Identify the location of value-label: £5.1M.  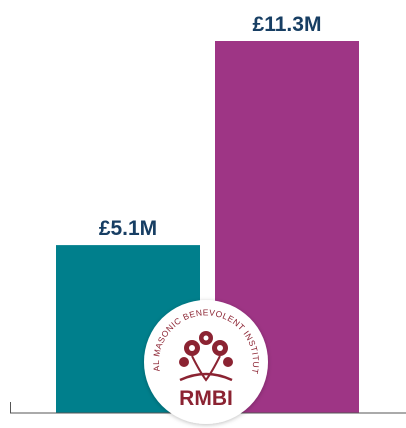
(128, 228).